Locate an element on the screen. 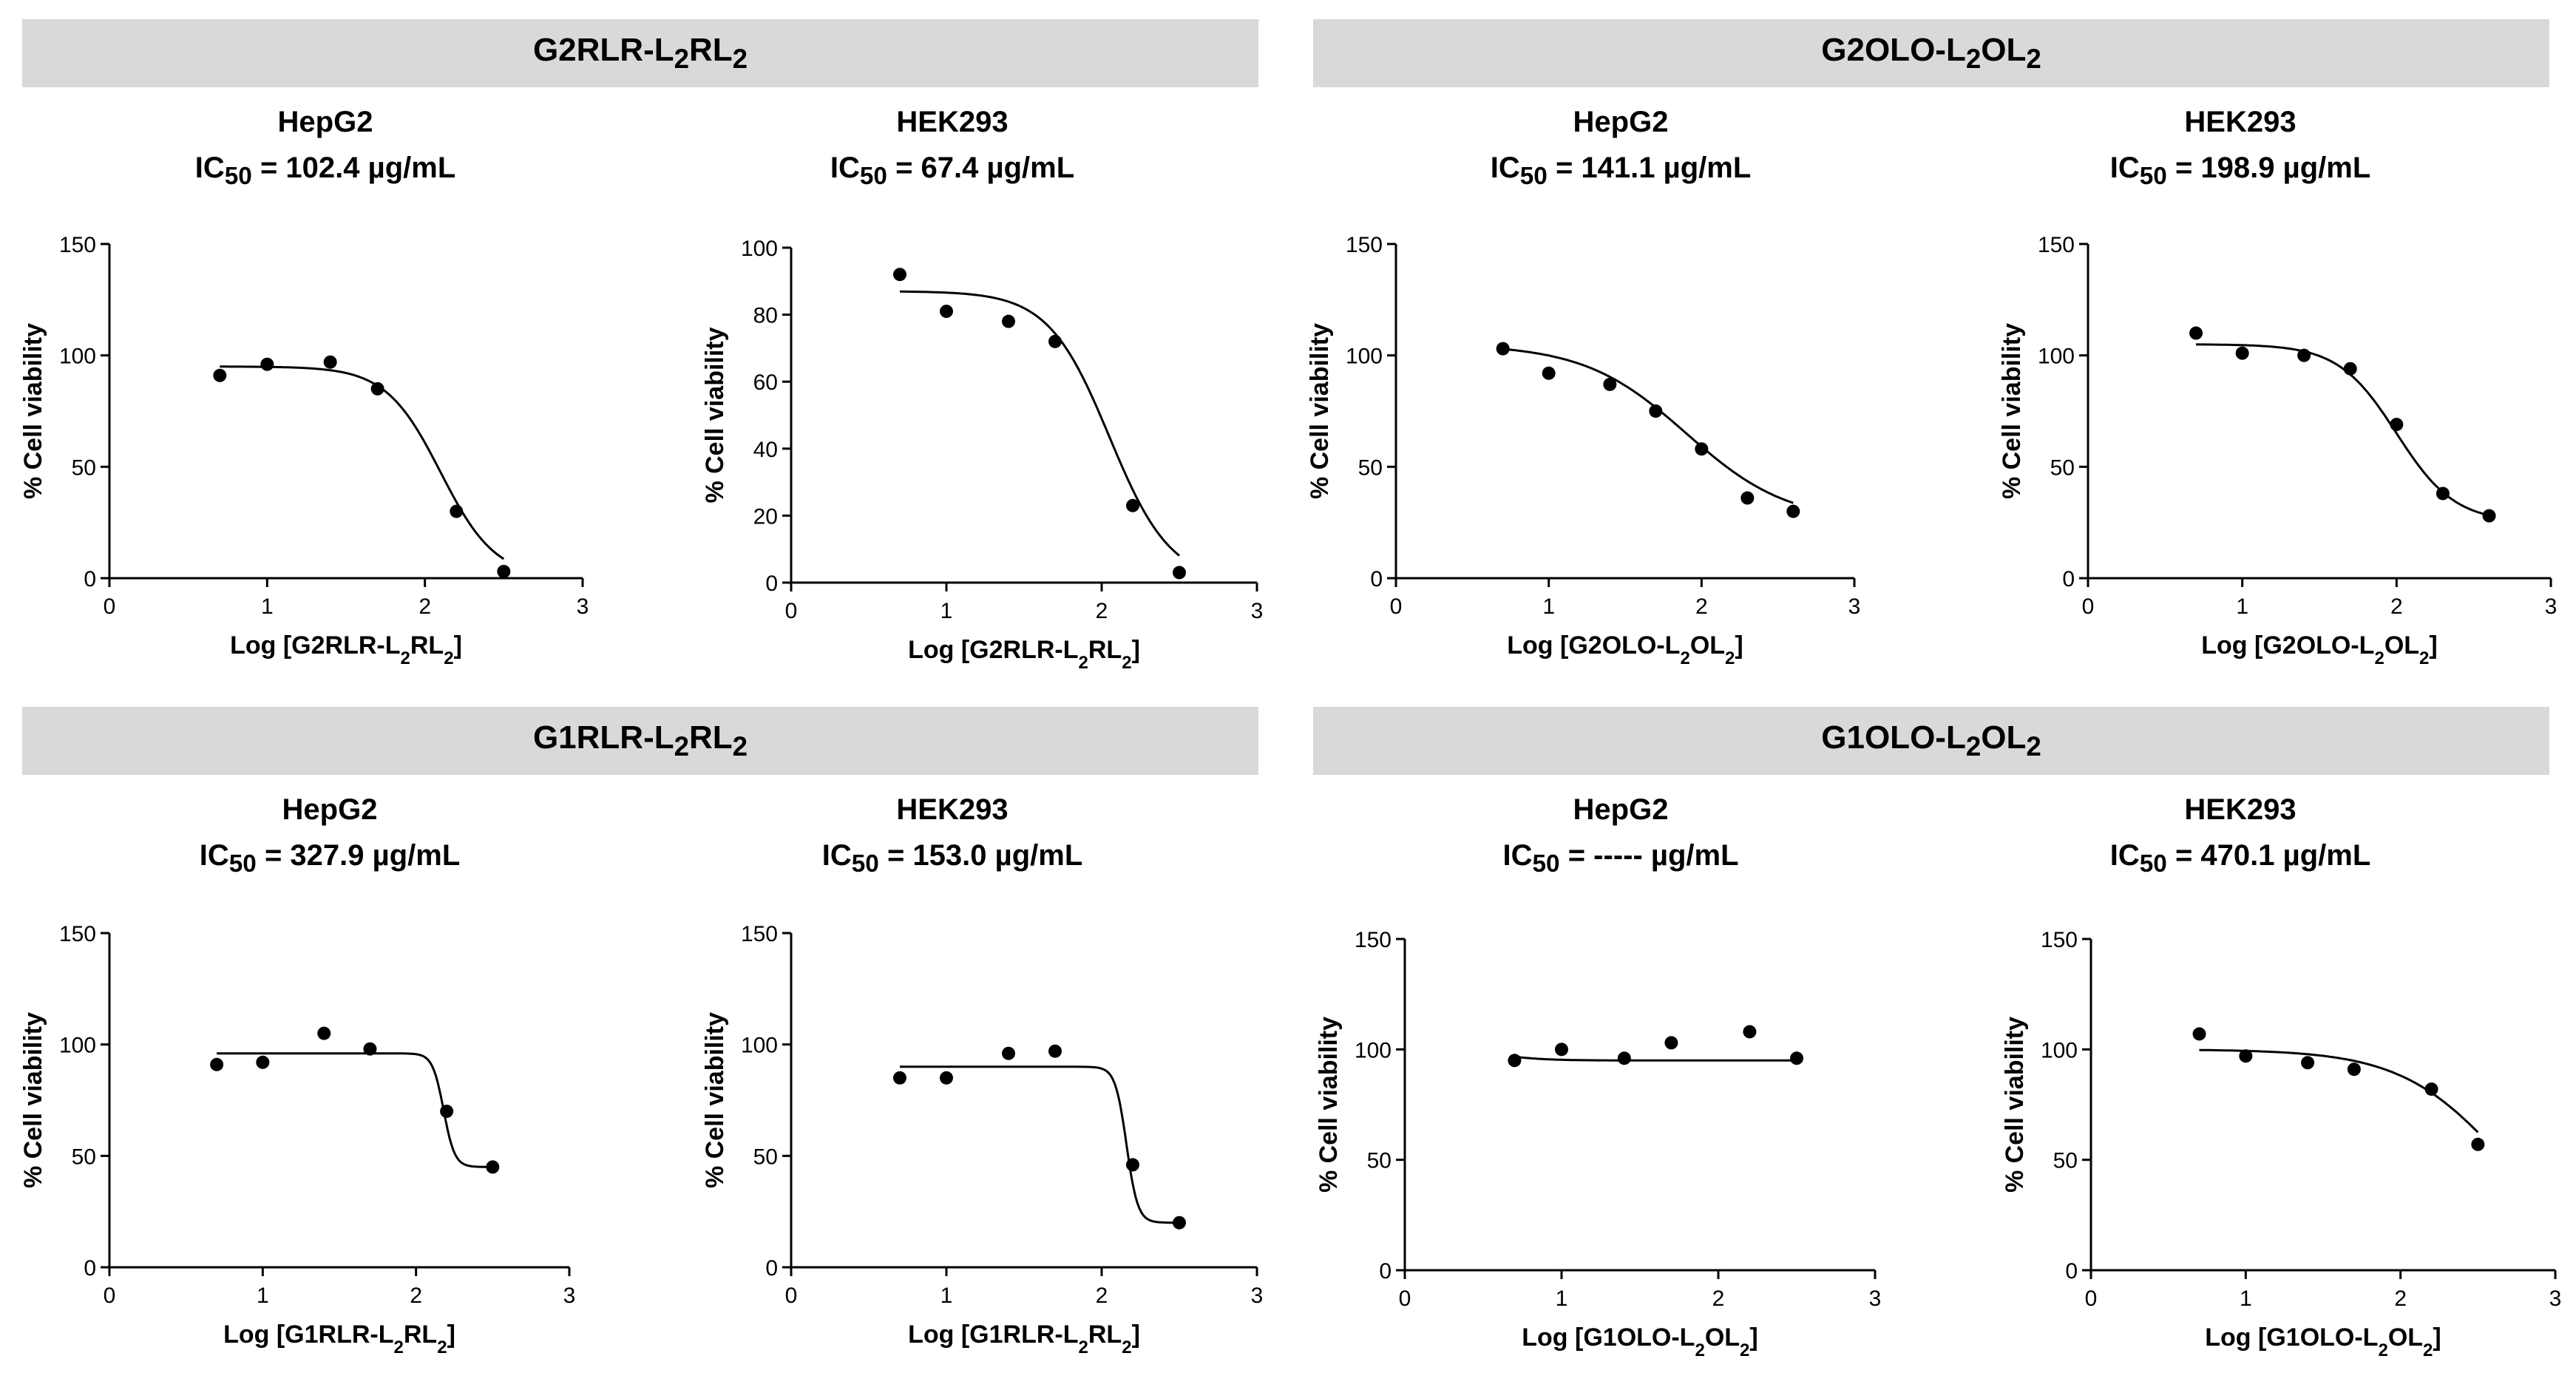 This screenshot has width=2576, height=1373. panel-title: HepG2 IC50 = 327.9 µg/mL is located at coordinates (330, 837).